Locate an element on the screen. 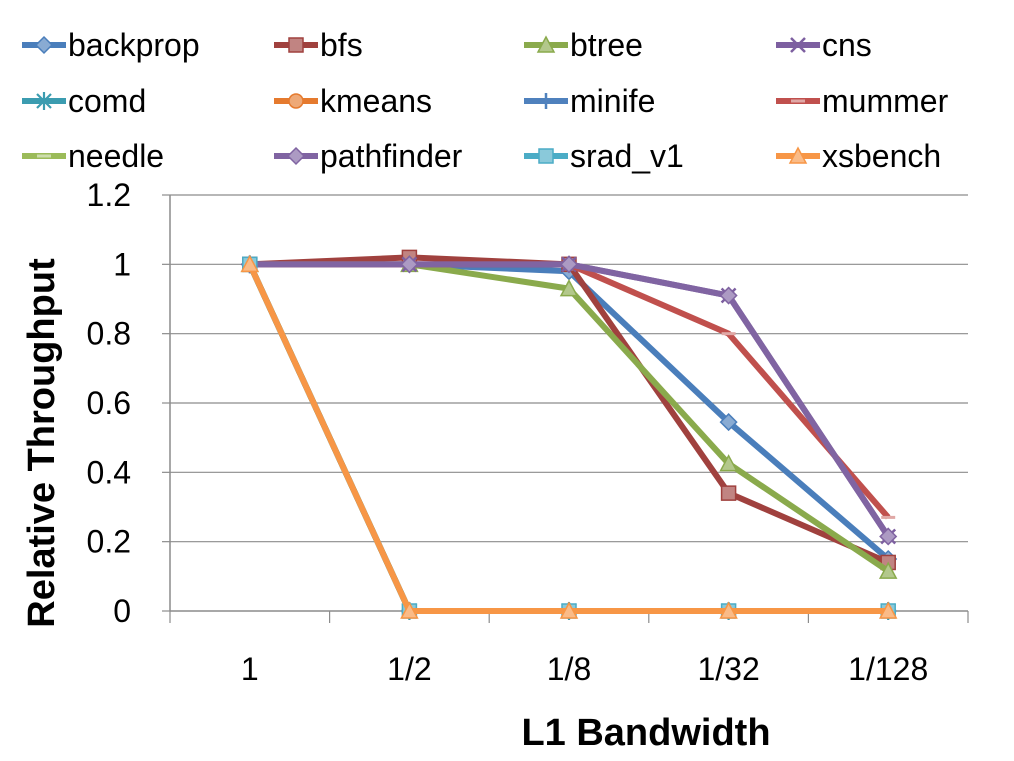 The height and width of the screenshot is (761, 1014). legend-item-minife: minife is located at coordinates (589, 101).